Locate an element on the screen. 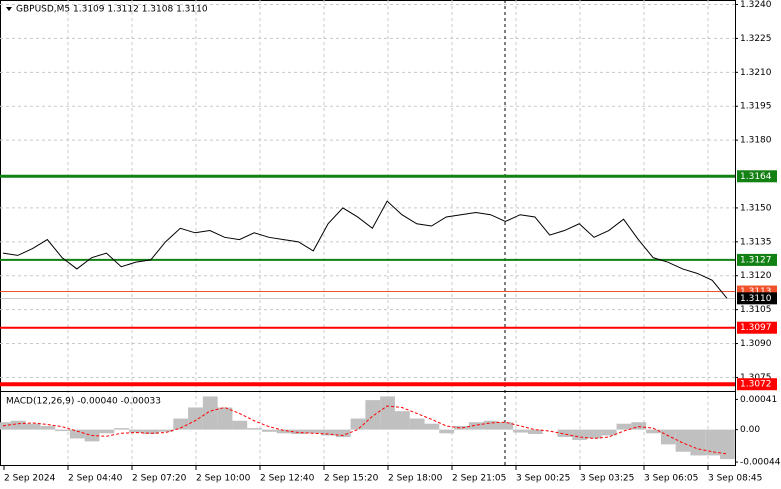 This screenshot has height=489, width=781. y-tick-label: 1.3090 is located at coordinates (756, 344).